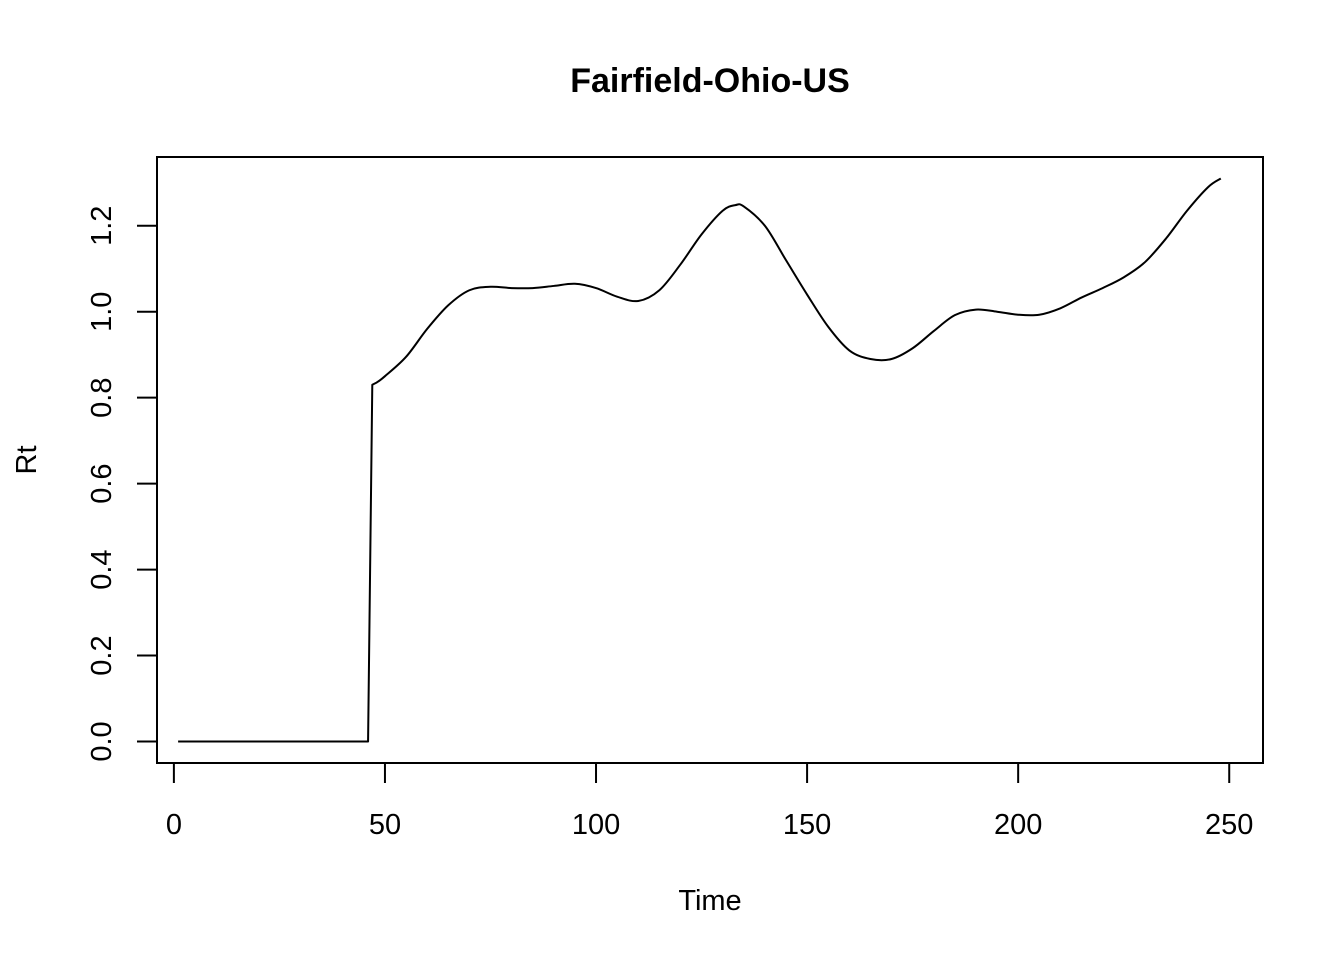  I want to click on x-axis-label: Time, so click(709, 901).